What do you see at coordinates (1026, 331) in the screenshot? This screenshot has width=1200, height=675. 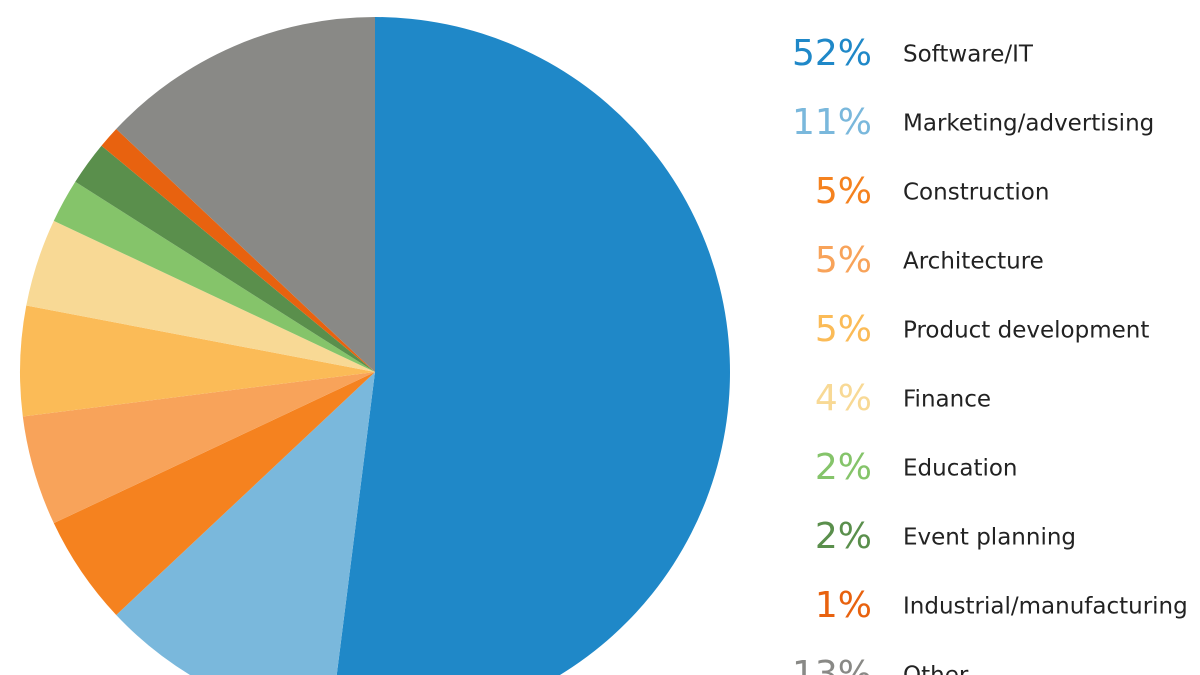 I see `legend-label: Product development` at bounding box center [1026, 331].